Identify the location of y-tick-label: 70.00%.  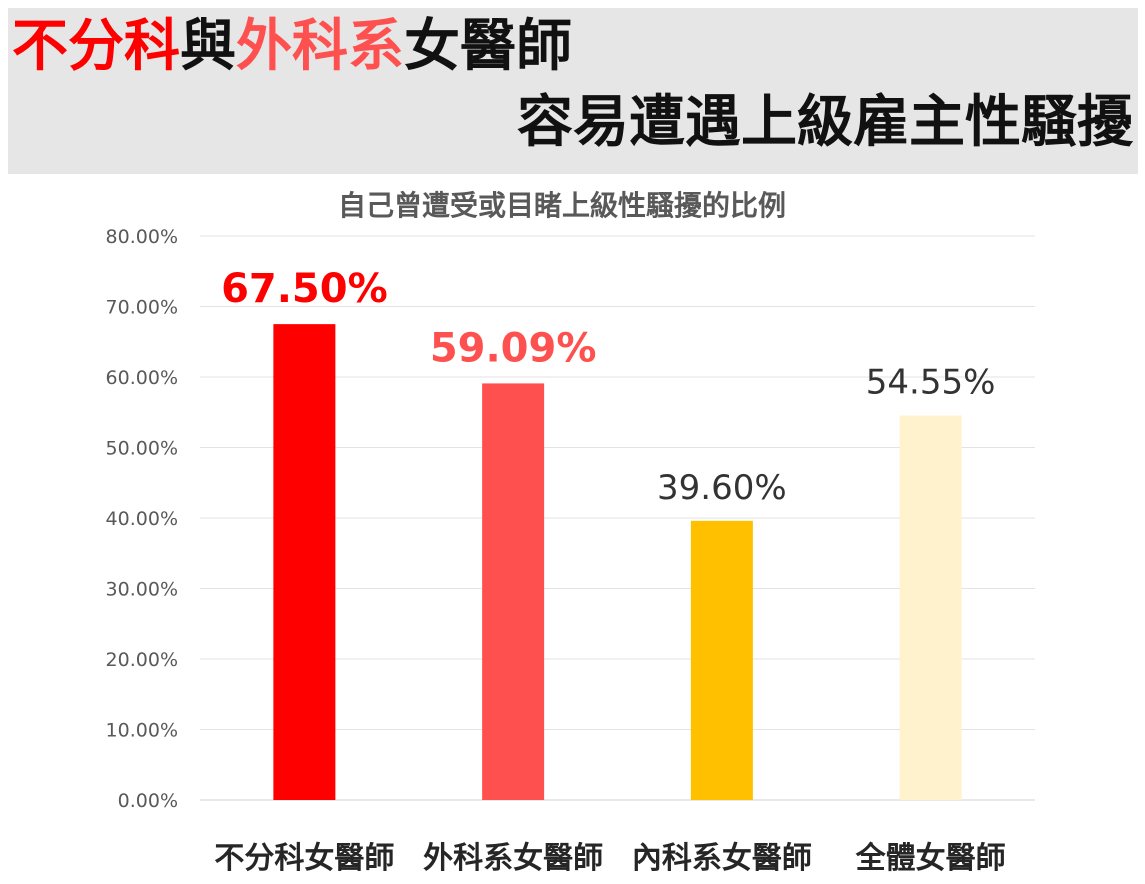
(142, 308).